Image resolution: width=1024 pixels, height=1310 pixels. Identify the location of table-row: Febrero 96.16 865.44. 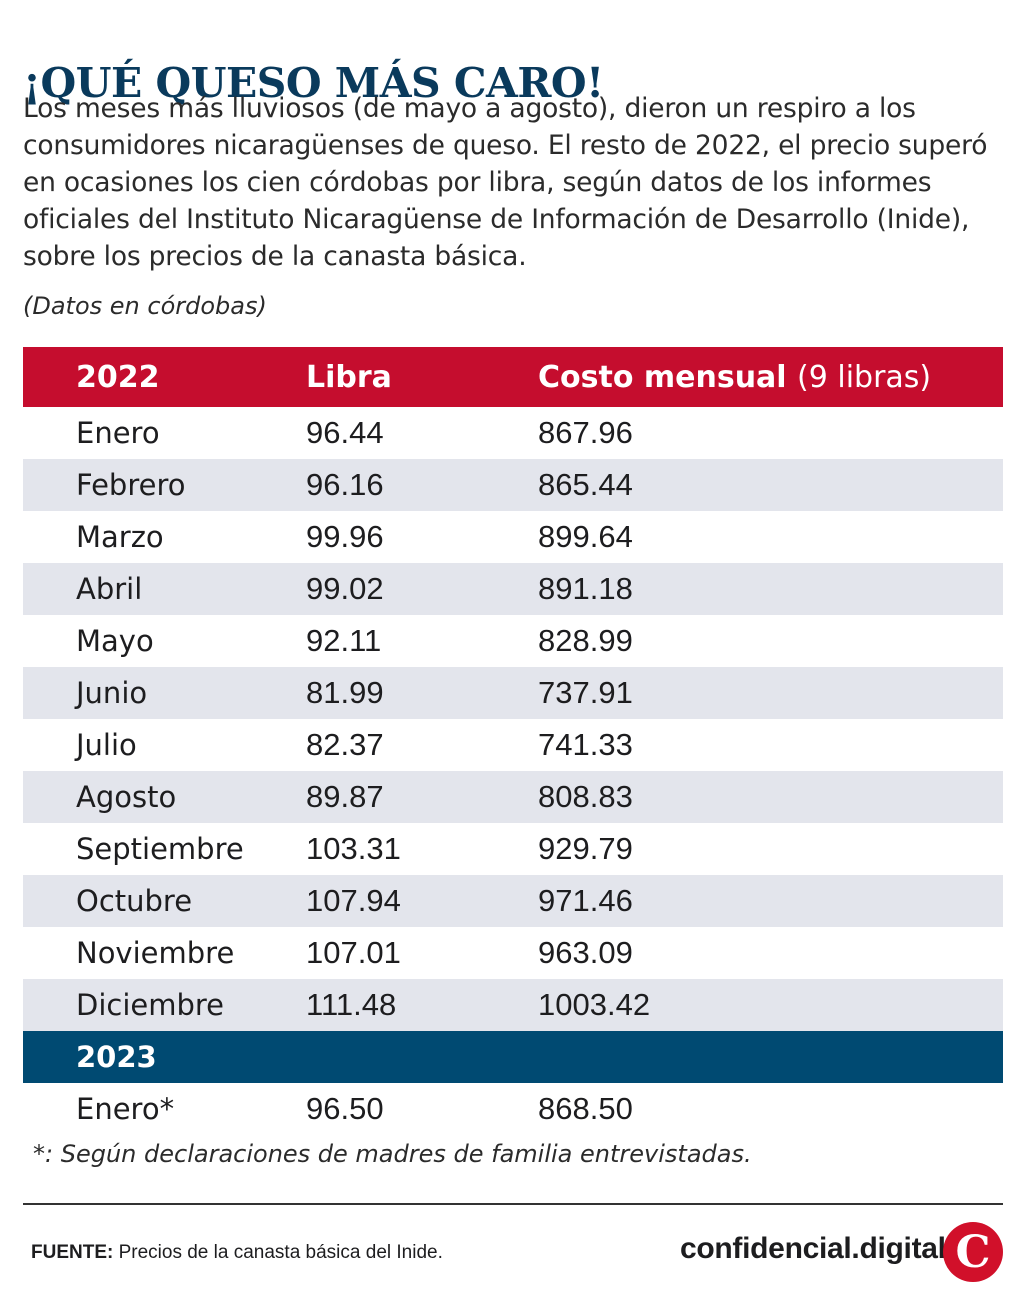
(513, 485).